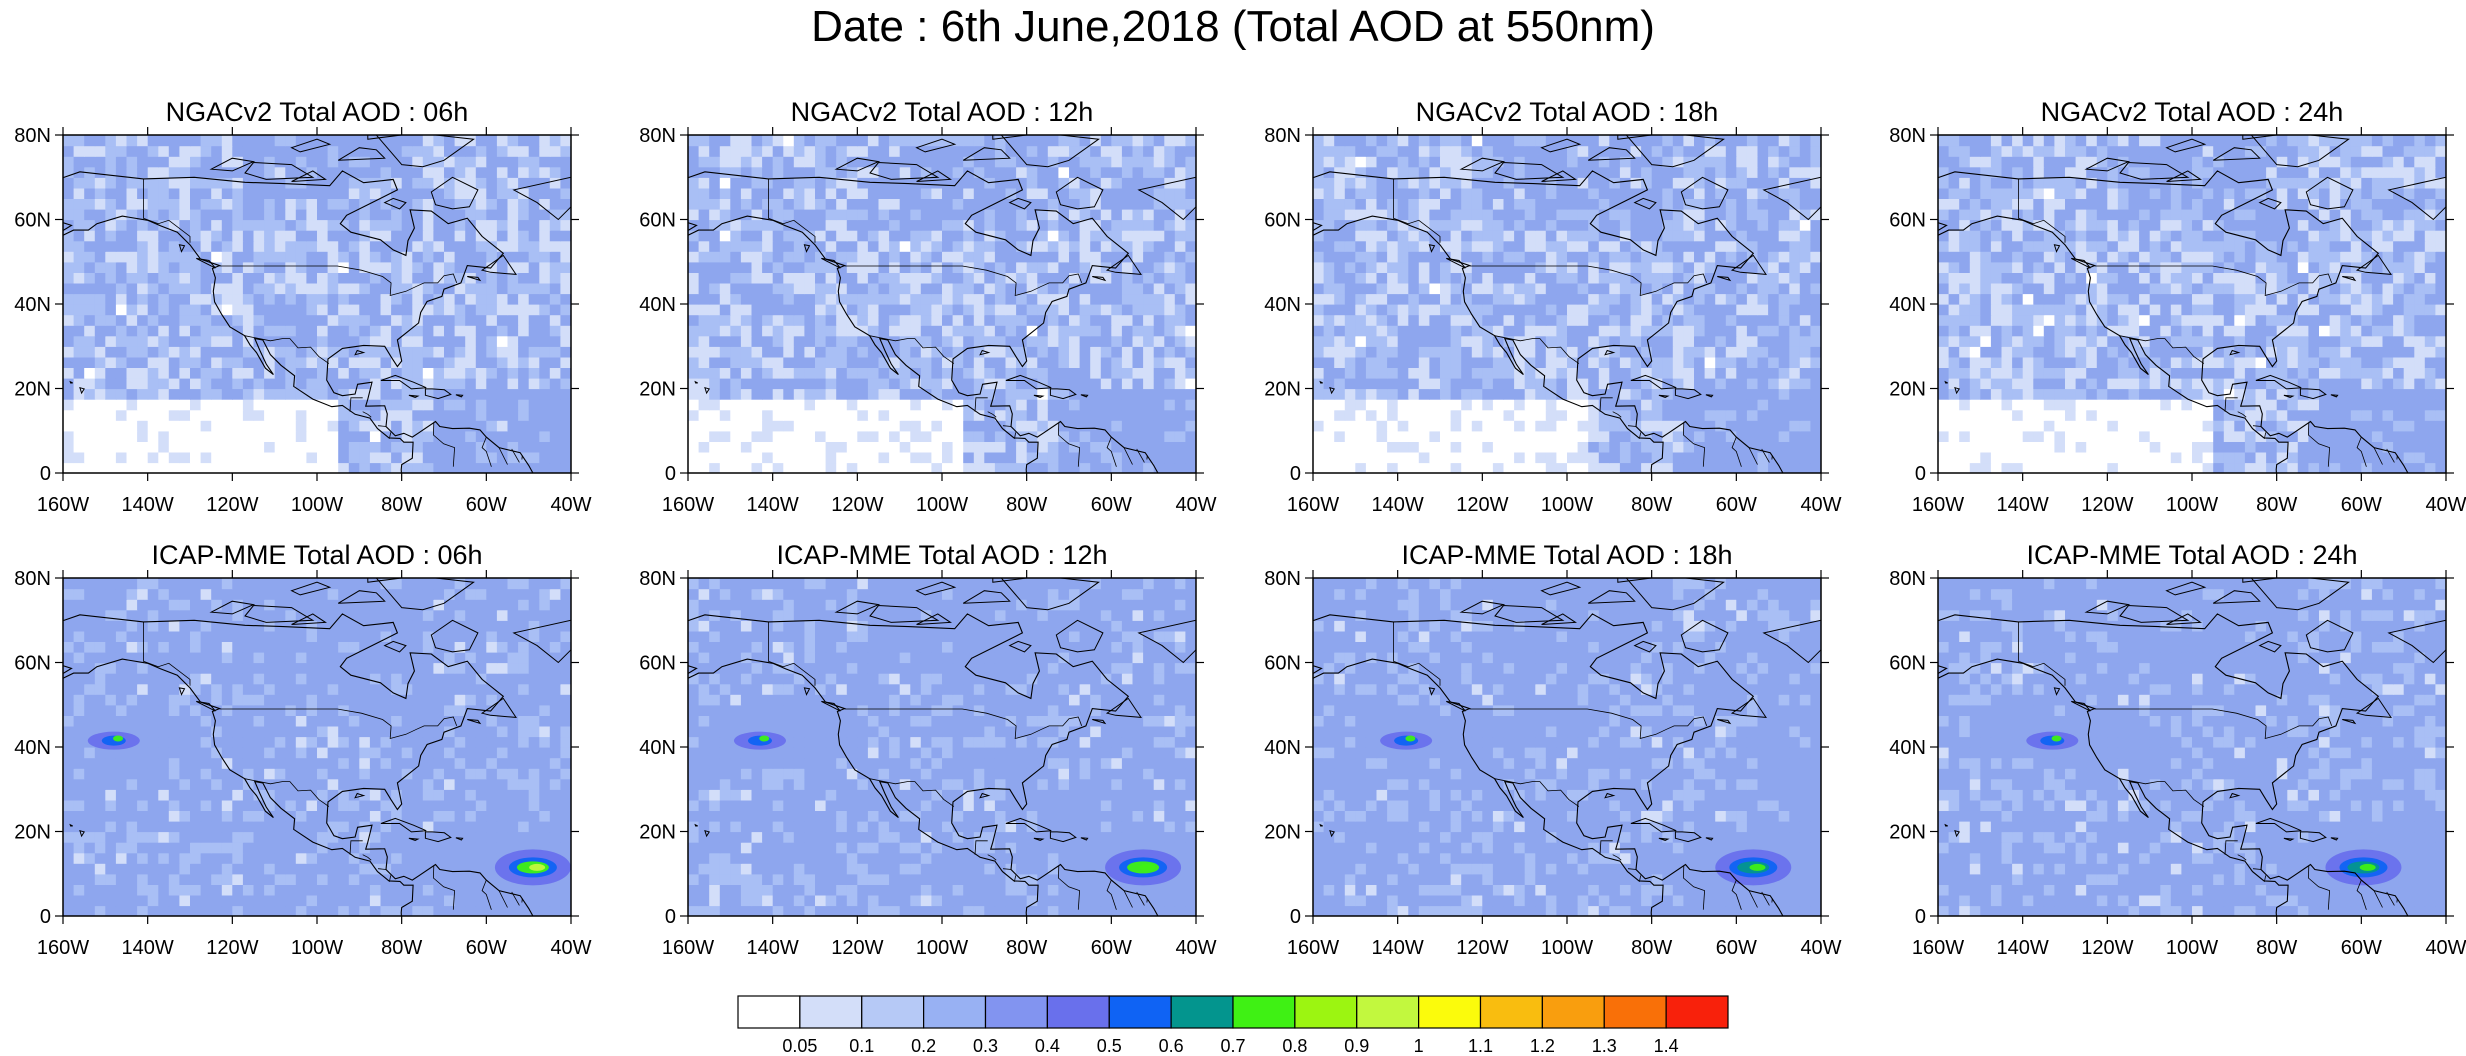 The width and height of the screenshot is (2466, 1056). Describe the element at coordinates (1232, 1046) in the screenshot. I see `colorbar-label: 0.7` at that location.